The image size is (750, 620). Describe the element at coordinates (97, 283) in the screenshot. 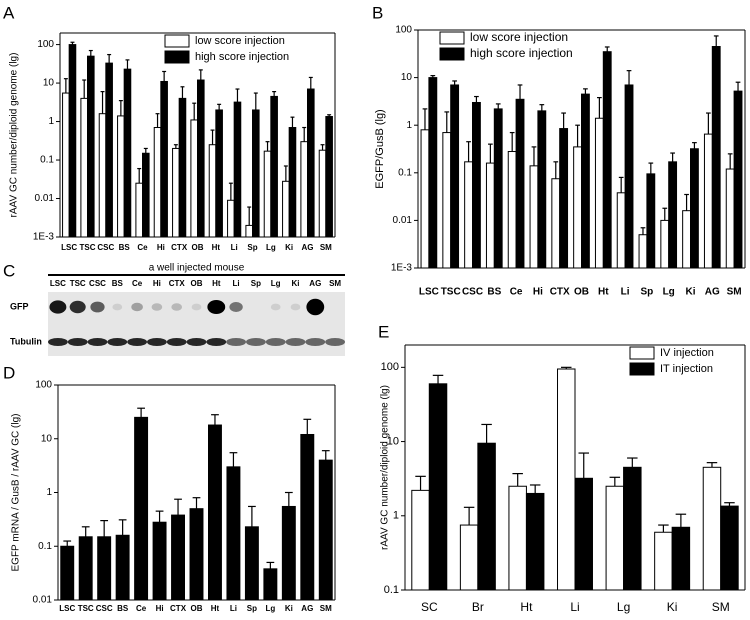

I see `lane-label: CSC` at that location.